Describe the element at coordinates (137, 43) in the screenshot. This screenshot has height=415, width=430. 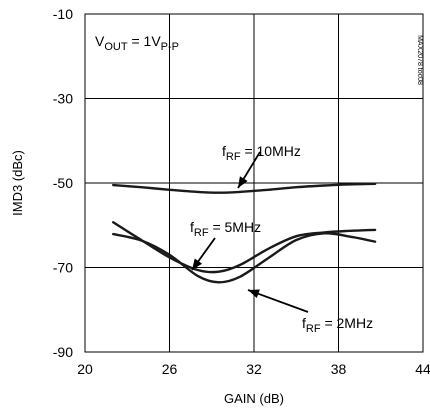
I see `vout-condition-label: VOUT = 1VP-P` at that location.